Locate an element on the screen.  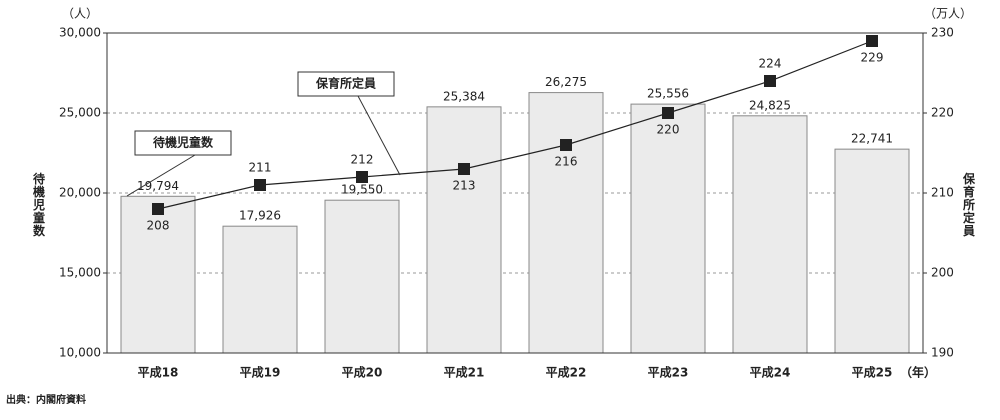
y2-tick-label: 210 is located at coordinates (942, 193).